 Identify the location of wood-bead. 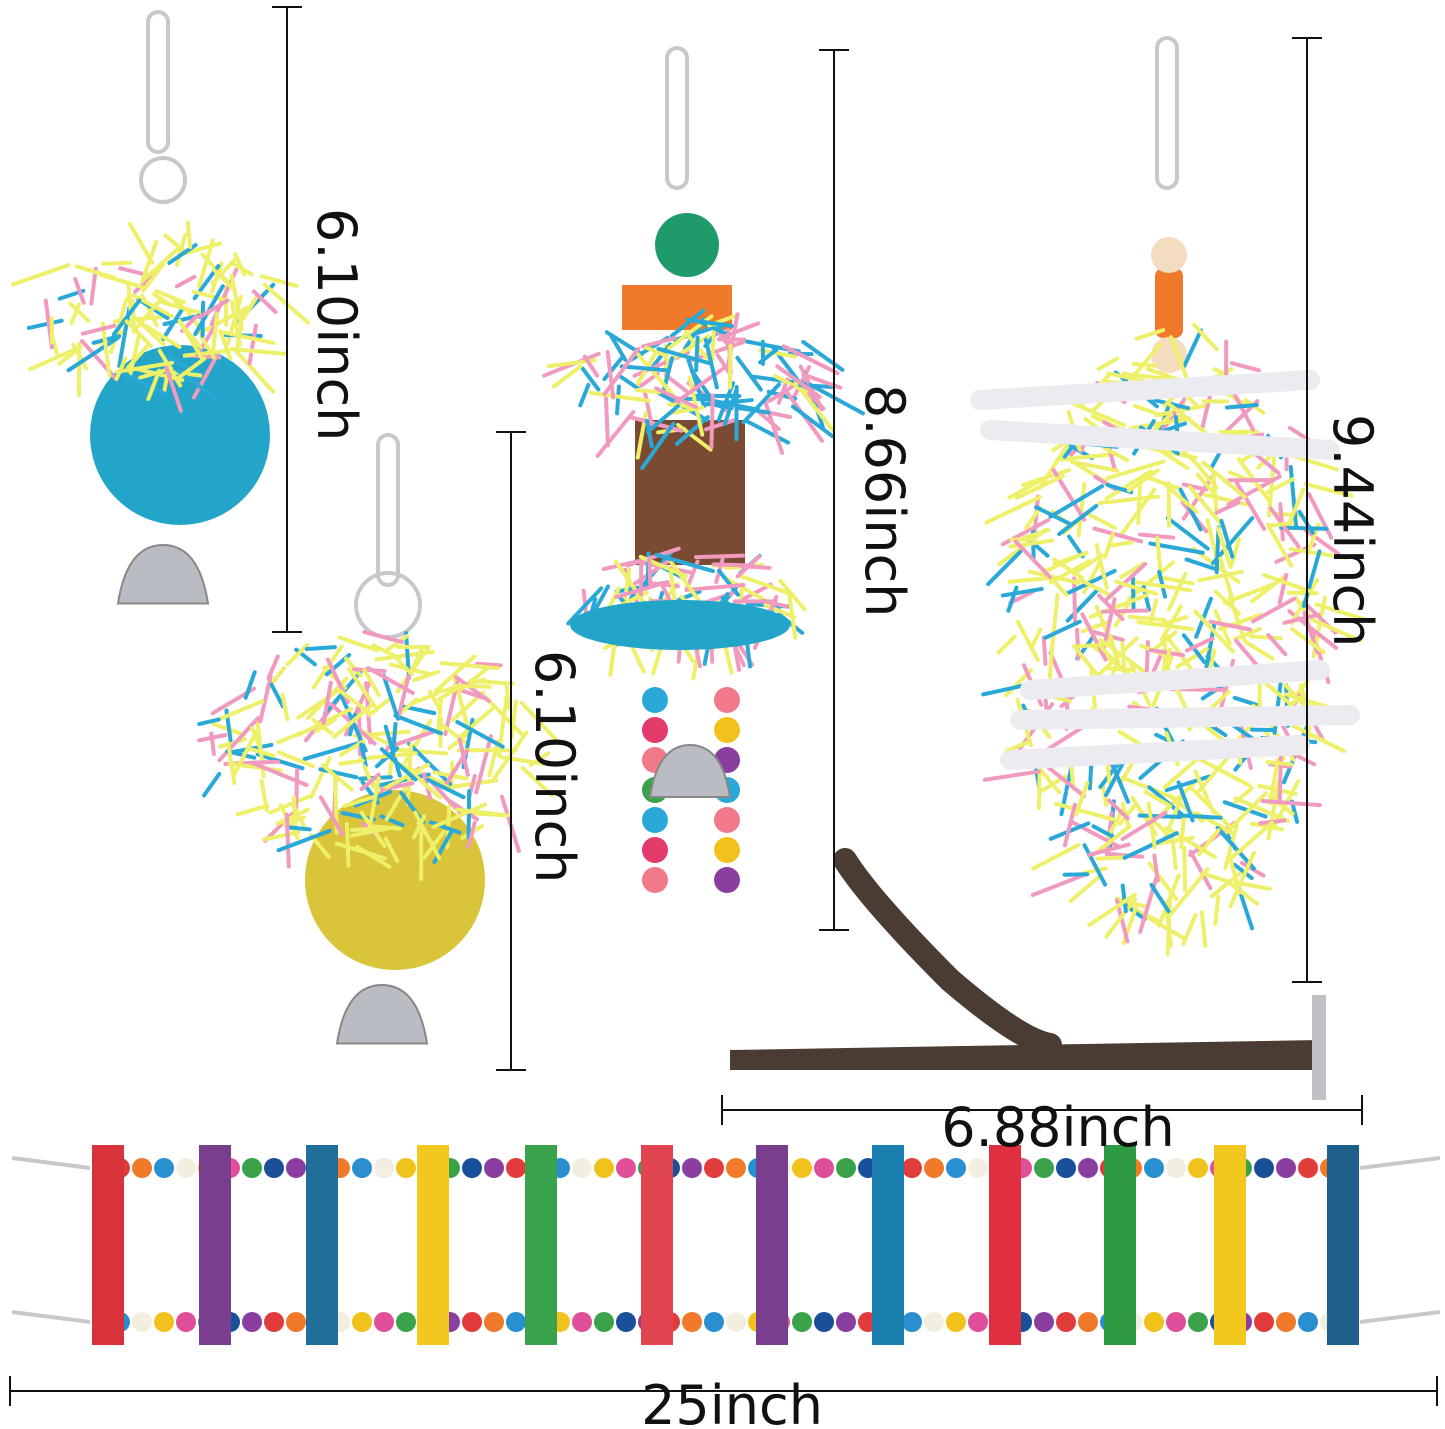
(1169, 255).